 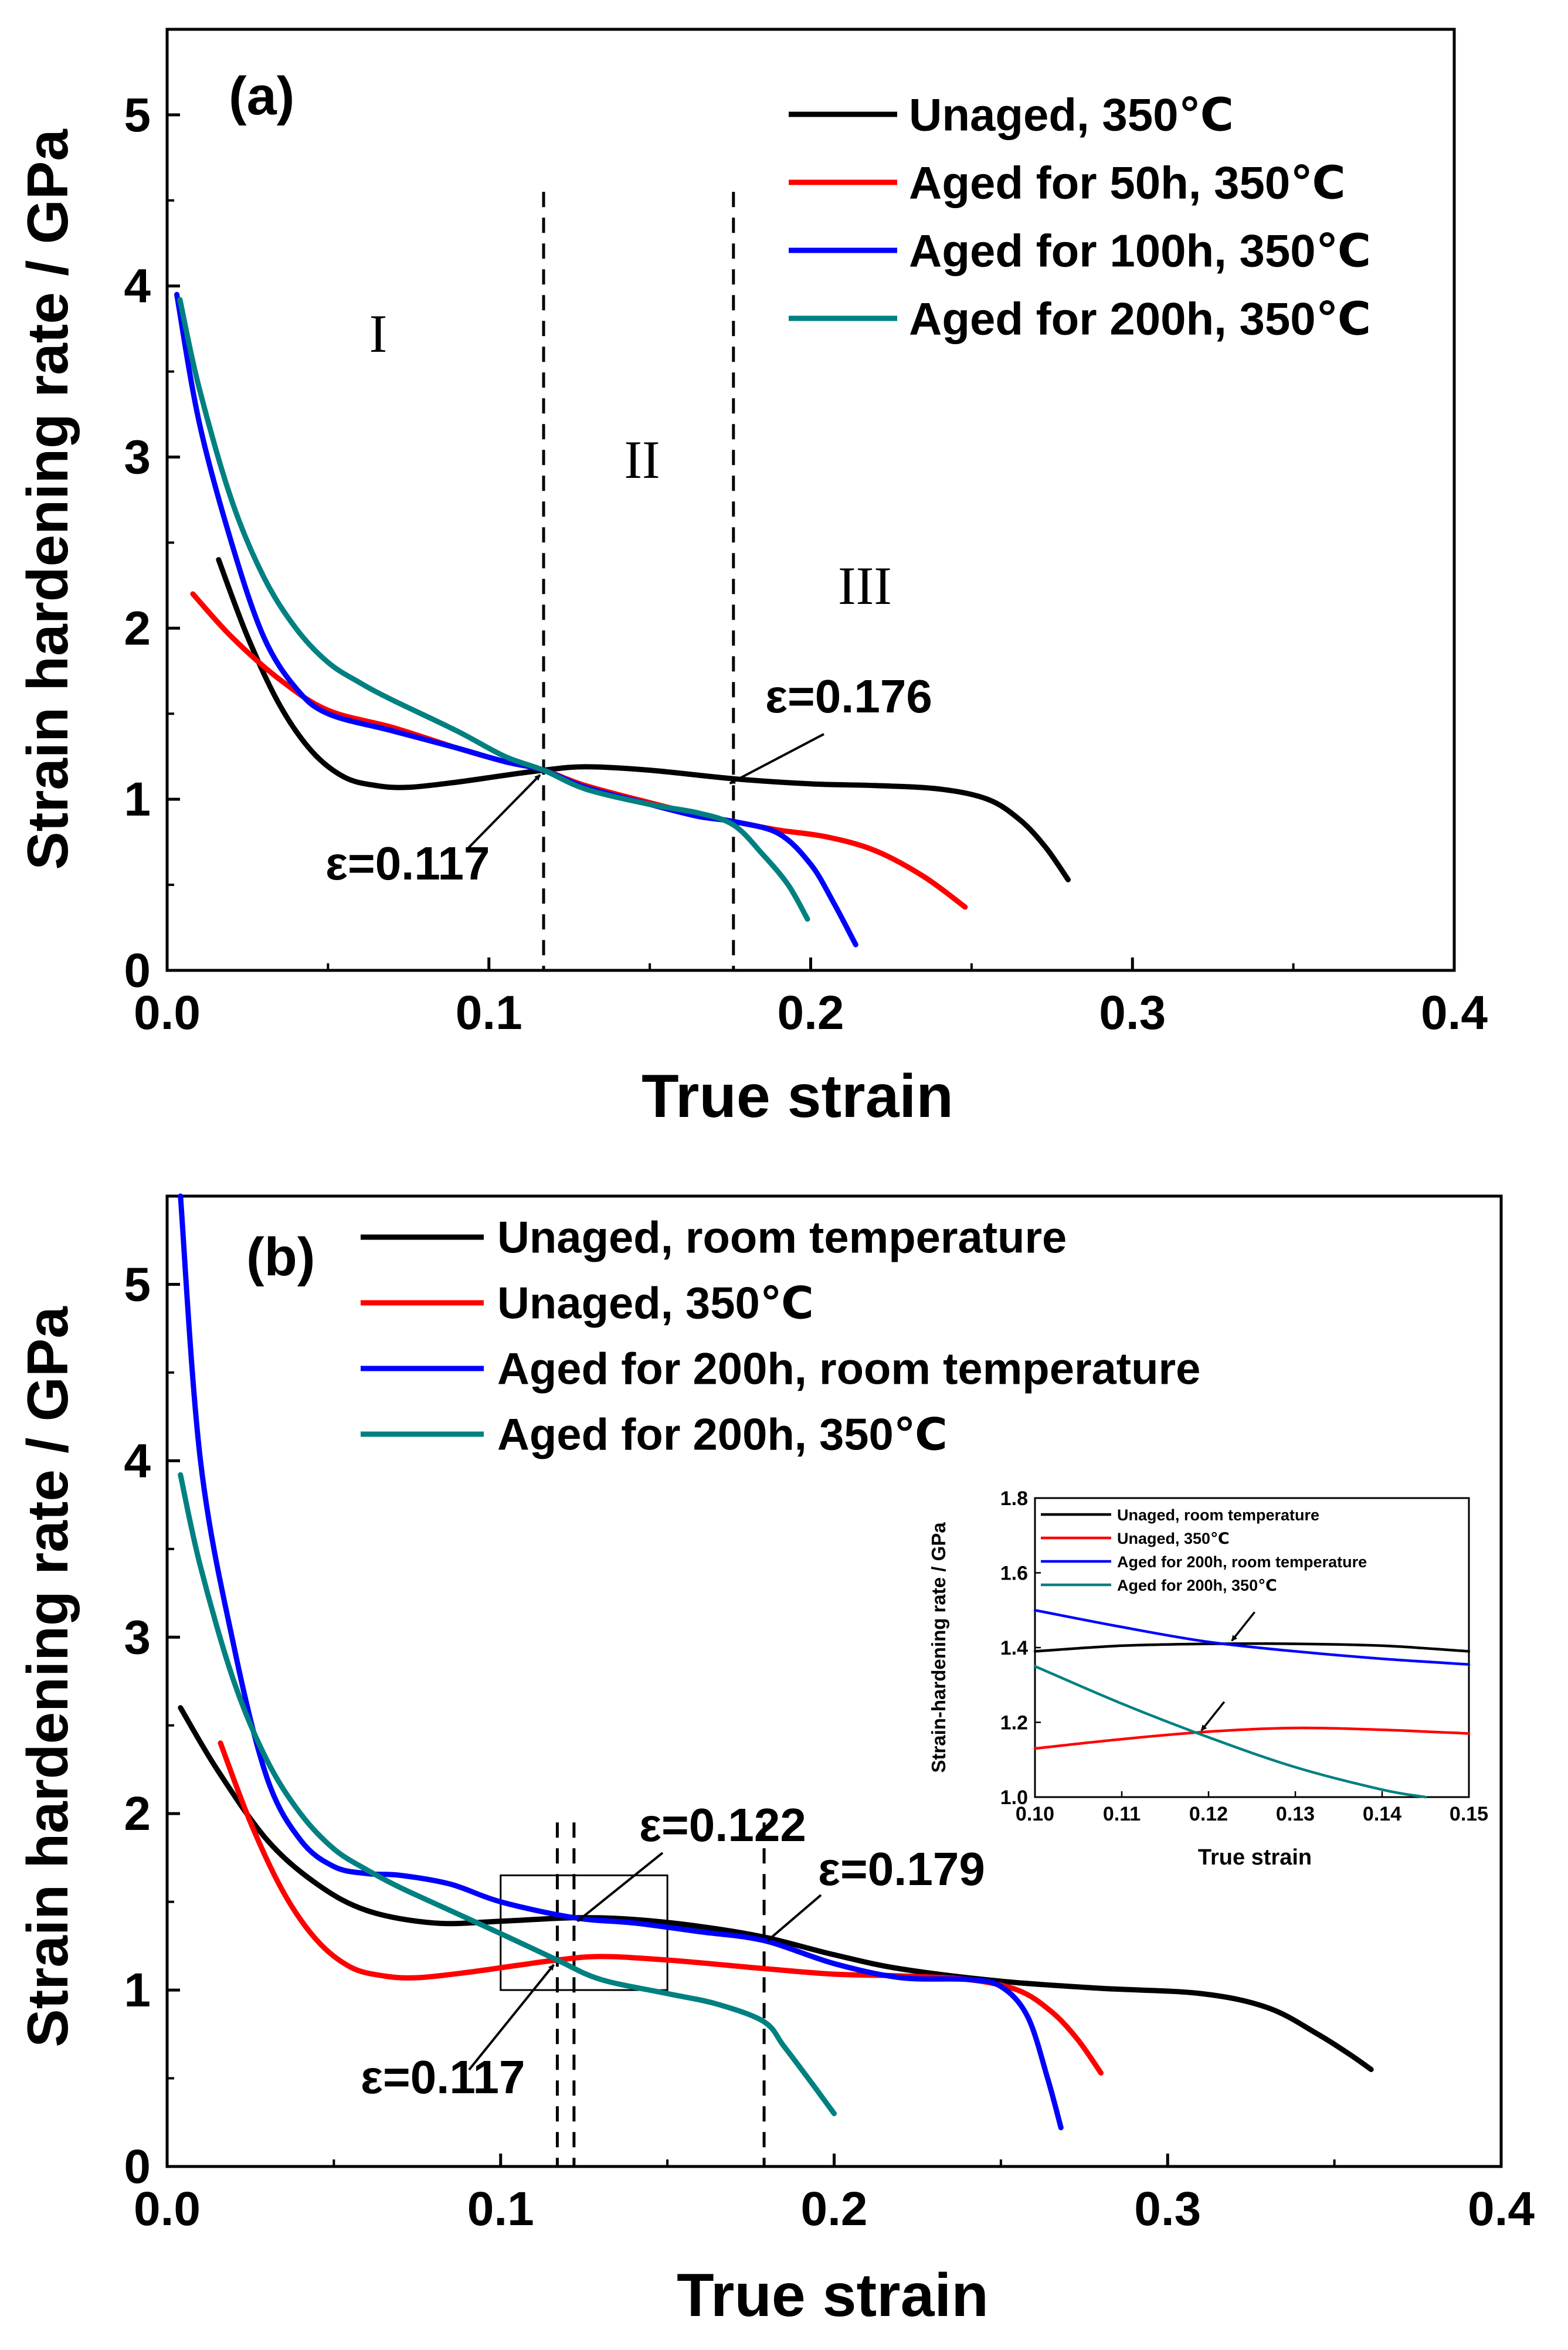 What do you see at coordinates (378, 334) in the screenshot?
I see `region-label: I` at bounding box center [378, 334].